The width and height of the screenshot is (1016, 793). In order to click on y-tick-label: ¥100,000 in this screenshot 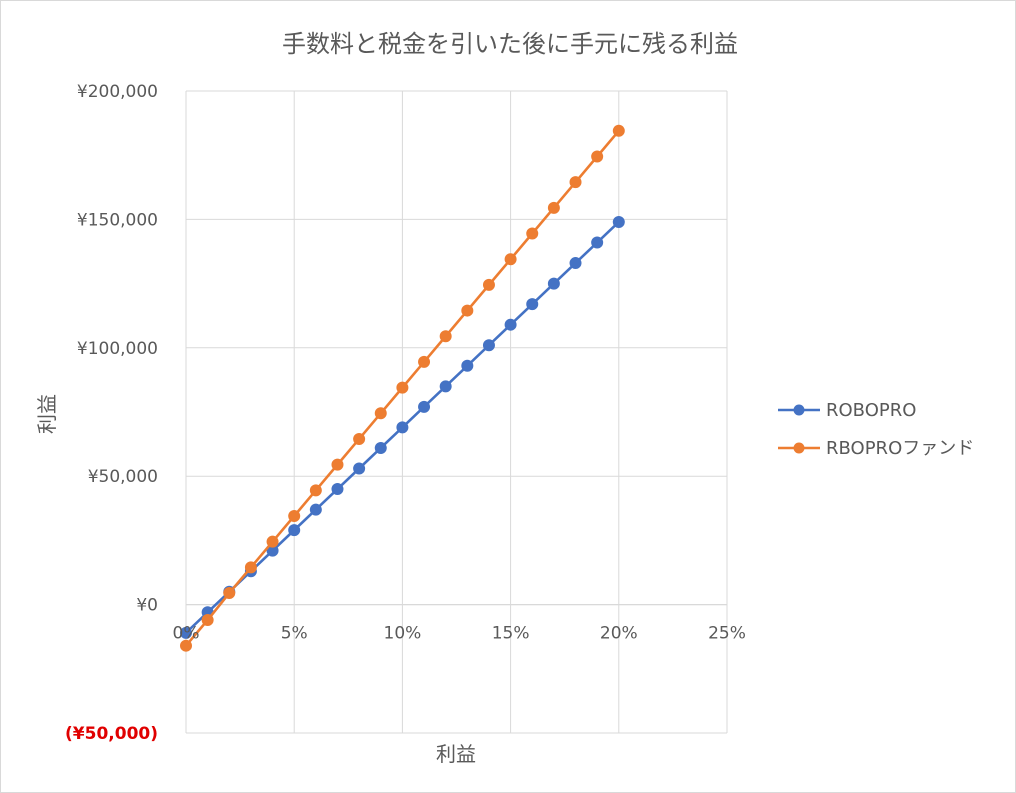, I will do `click(117, 349)`.